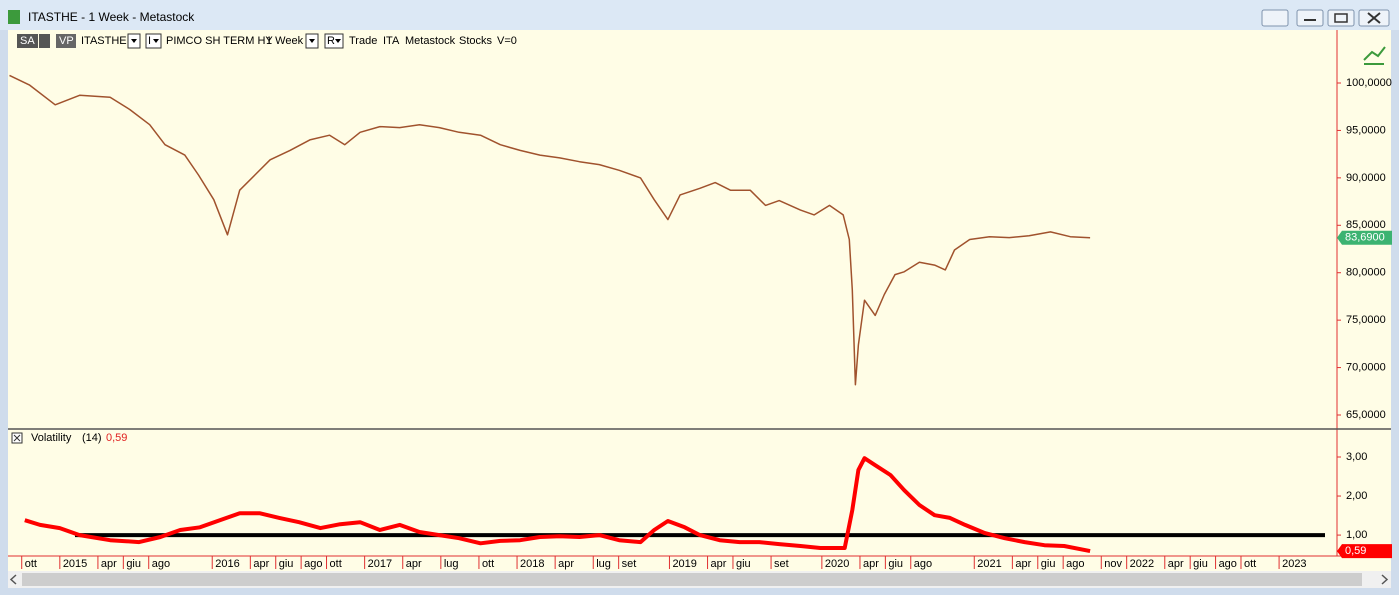  Describe the element at coordinates (1113, 564) in the screenshot. I see `x-tick-label: nov` at that location.